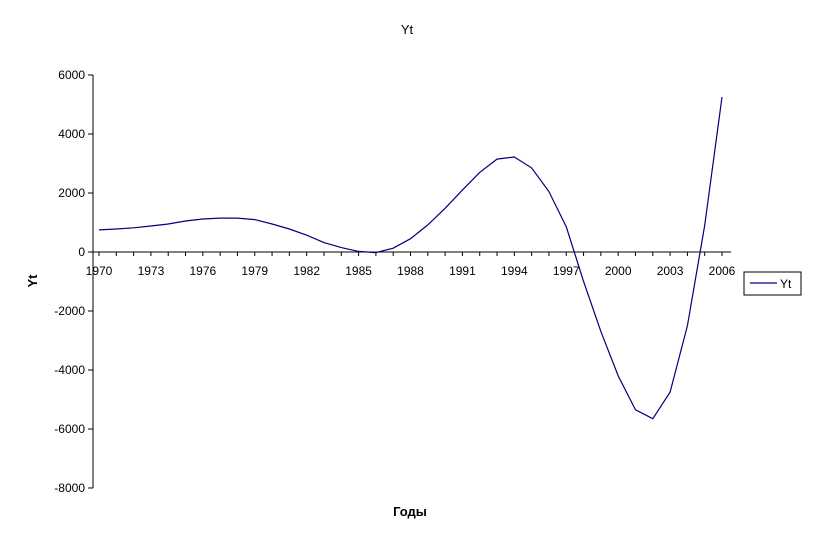  Describe the element at coordinates (69, 488) in the screenshot. I see `y-tick-label: -8000` at that location.